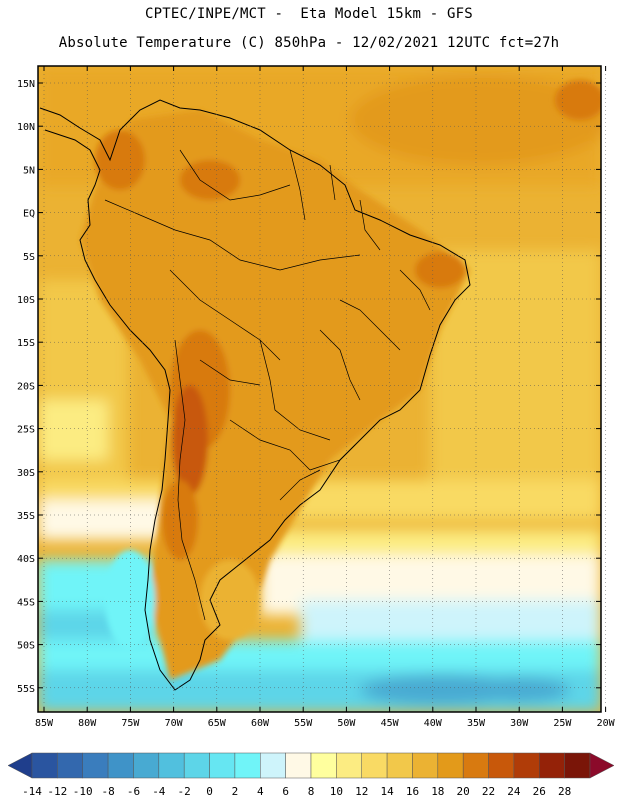 The width and height of the screenshot is (618, 800). I want to click on lat-label: 10S, so click(26, 300).